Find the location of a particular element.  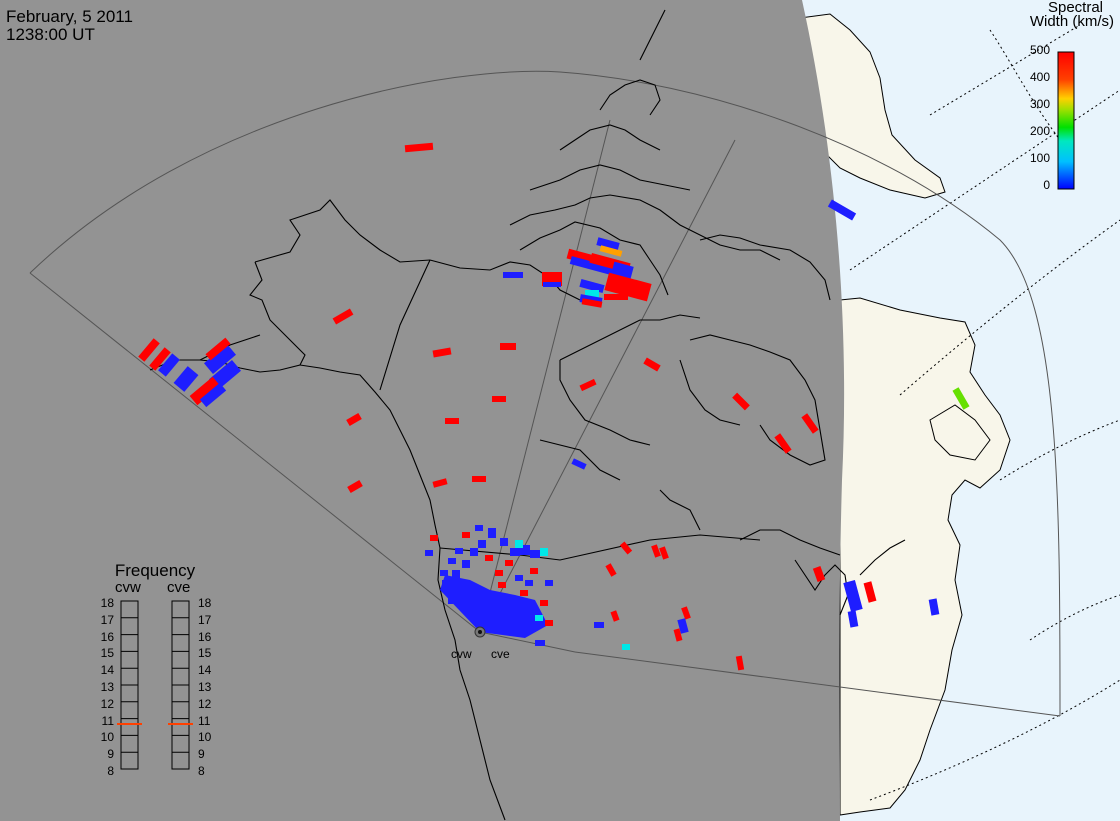

freq-ticks is located at coordinates (155, 693).